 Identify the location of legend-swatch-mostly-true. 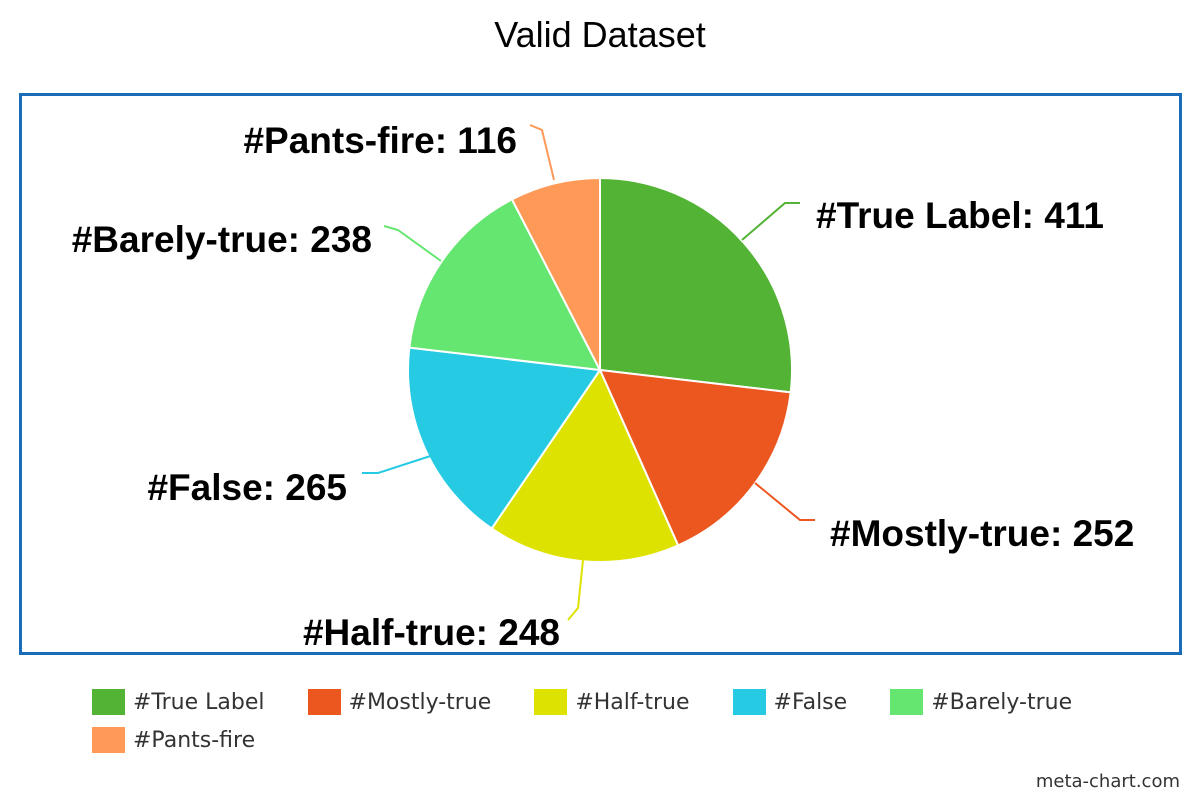
(324, 702).